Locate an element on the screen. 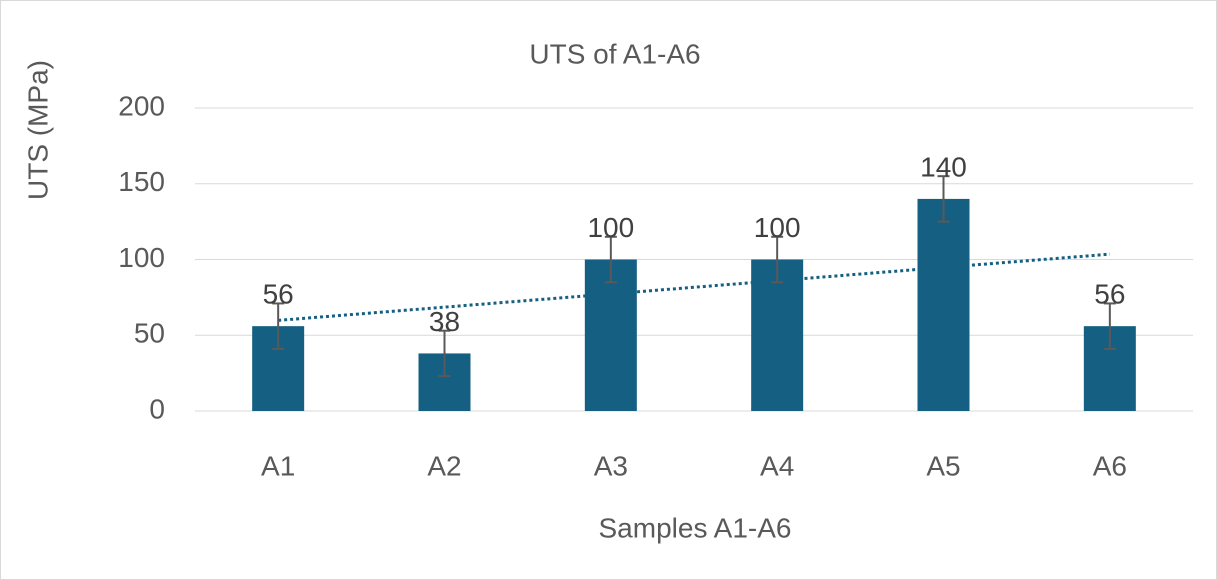 The height and width of the screenshot is (580, 1217). chart-title: UTS of A1-A6 is located at coordinates (614, 53).